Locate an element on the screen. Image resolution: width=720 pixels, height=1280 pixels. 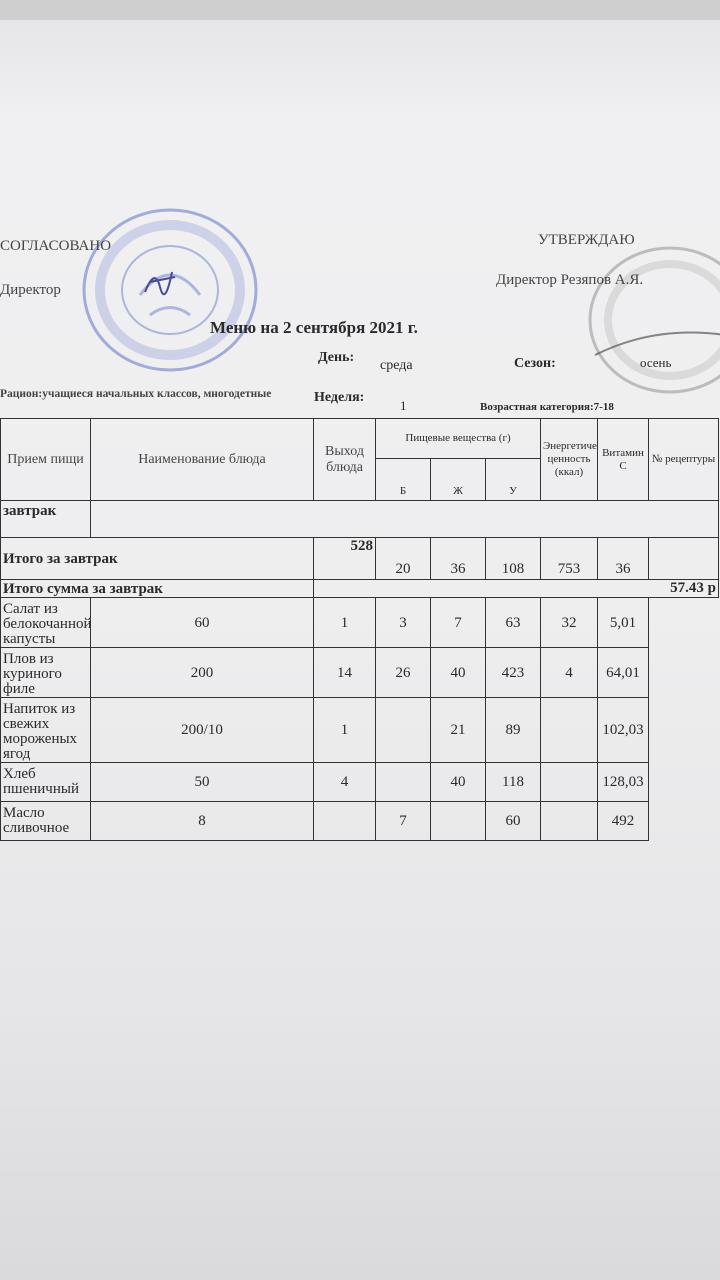
cell-dish-name: Напиток из свежих мороженых ягод is located at coordinates (45, 730).